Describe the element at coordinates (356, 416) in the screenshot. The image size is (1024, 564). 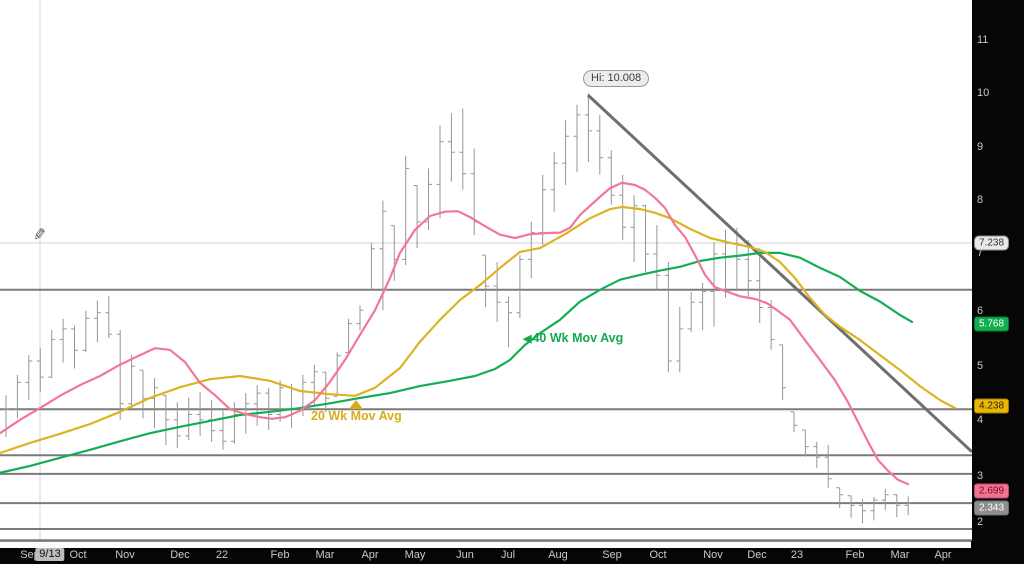
I see `ma20-label: 20 Wk Mov Avg` at that location.